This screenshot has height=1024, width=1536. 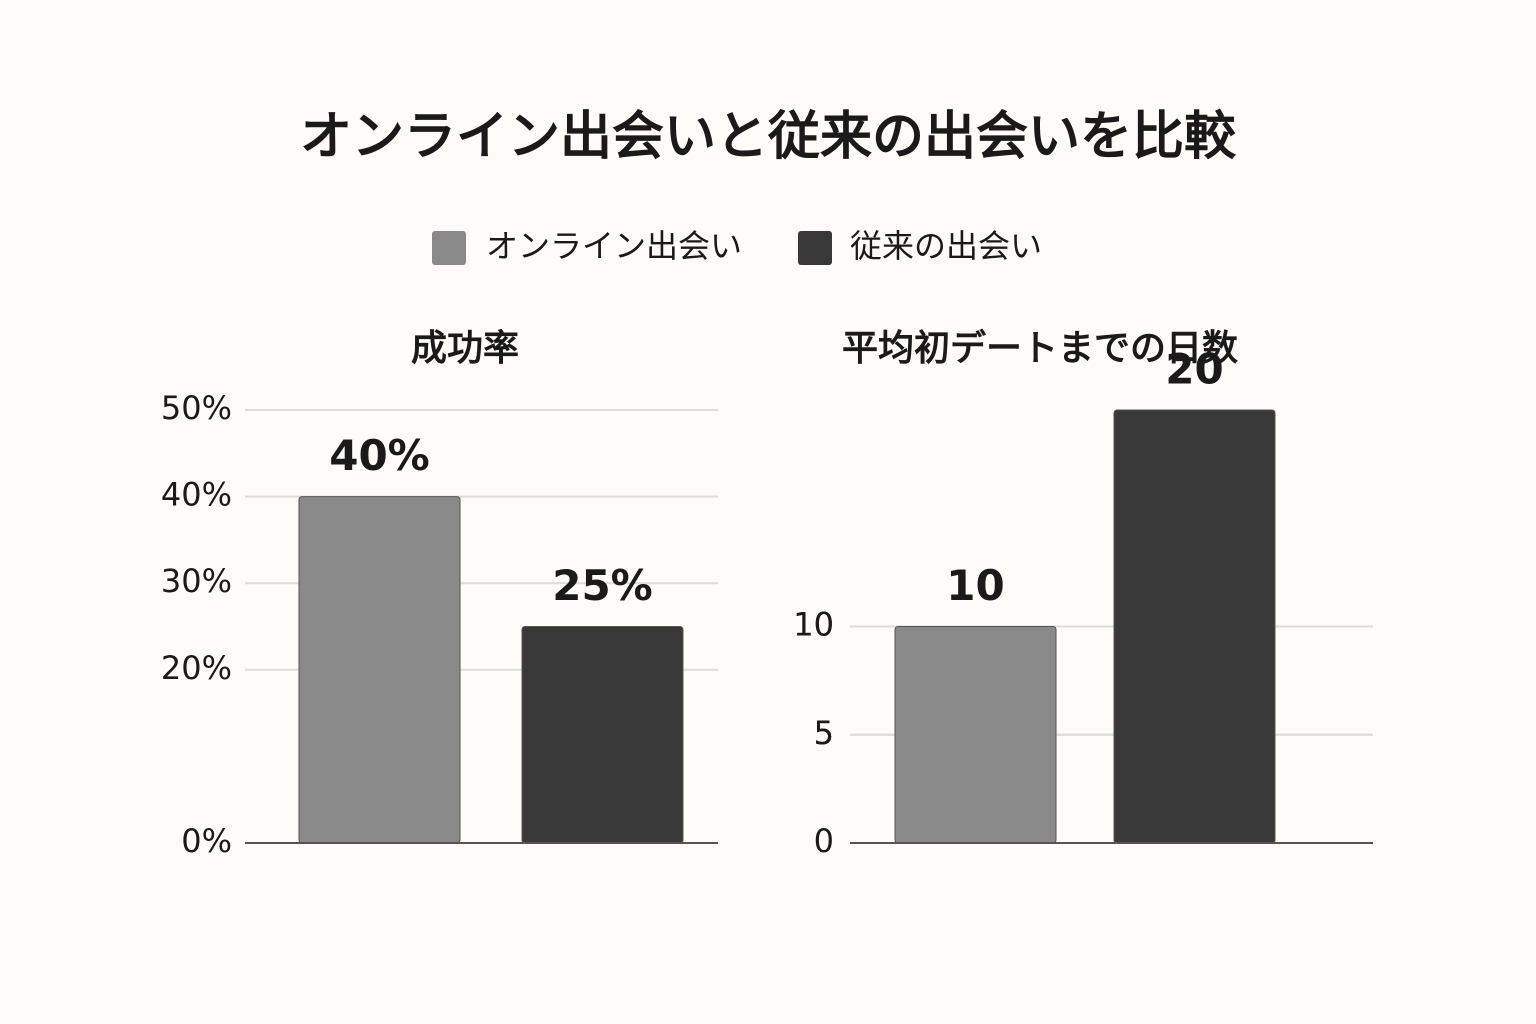 What do you see at coordinates (379, 455) in the screenshot?
I see `data-label: 40%` at bounding box center [379, 455].